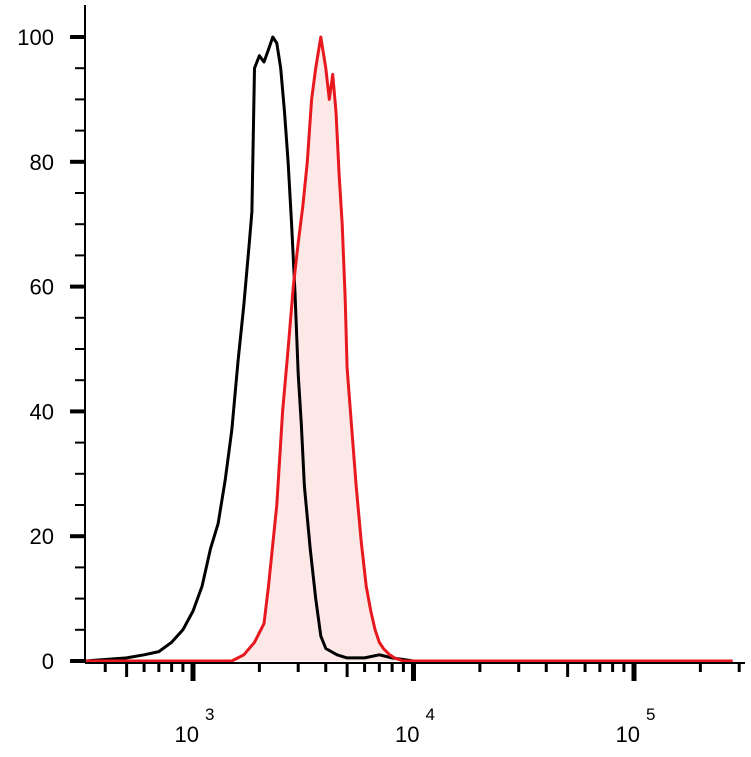 Image resolution: width=751 pixels, height=757 pixels. Describe the element at coordinates (42, 287) in the screenshot. I see `y-tick-label: 60` at that location.